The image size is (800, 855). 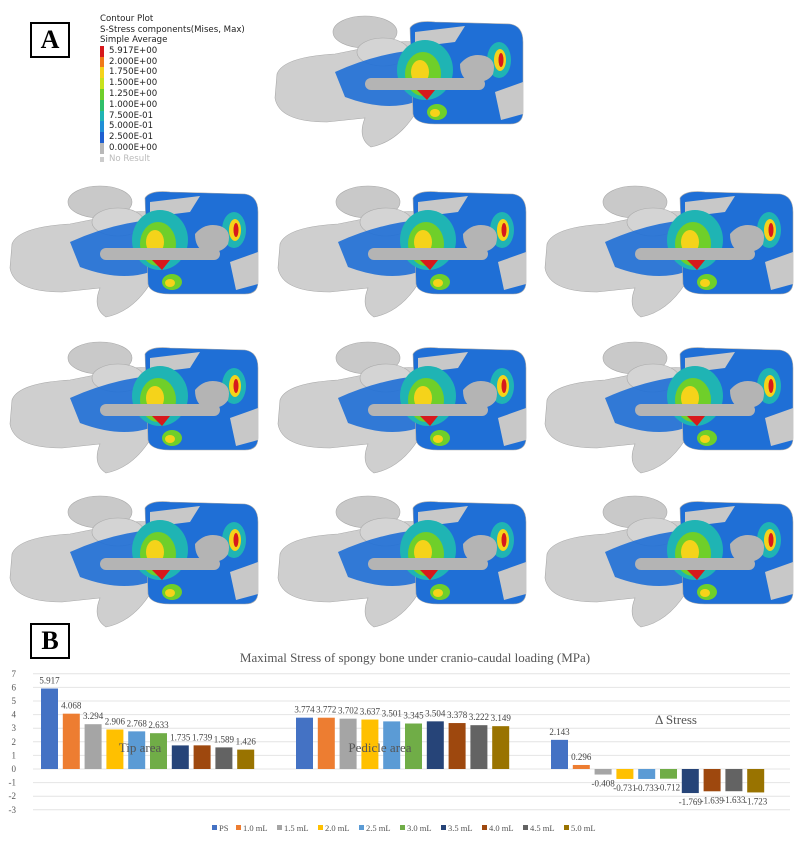 What do you see at coordinates (224, 828) in the screenshot?
I see `legend-entry: PS` at bounding box center [224, 828].